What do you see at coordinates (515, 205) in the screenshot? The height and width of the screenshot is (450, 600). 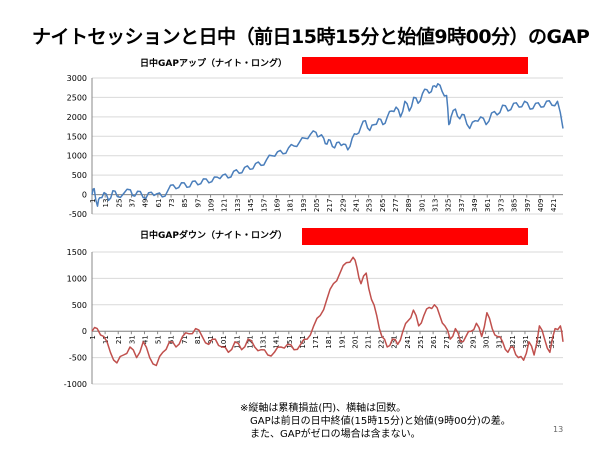 I see `x-tick-label: 385` at bounding box center [515, 205].